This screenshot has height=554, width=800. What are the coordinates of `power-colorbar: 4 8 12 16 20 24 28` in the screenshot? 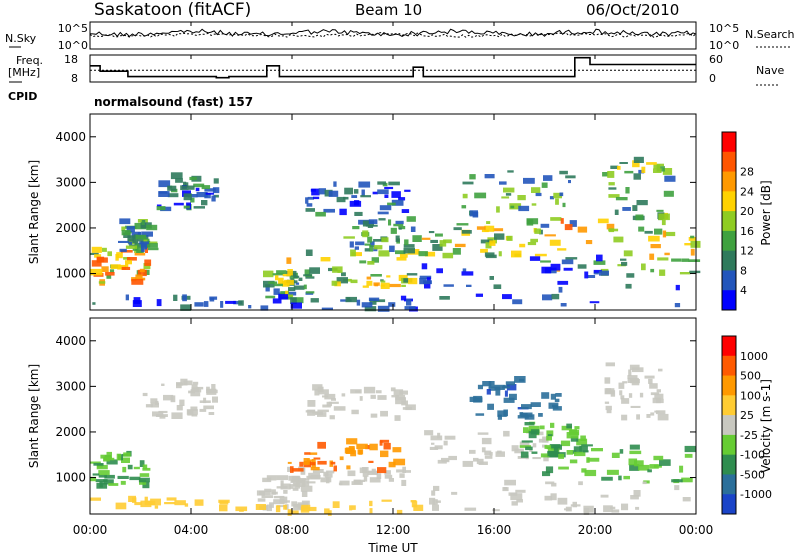 It's located at (737, 221).